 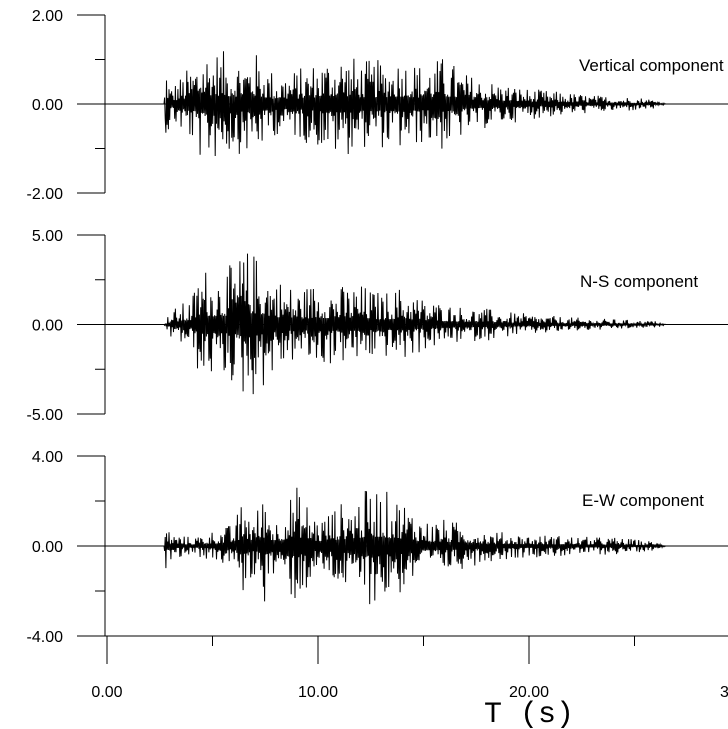 What do you see at coordinates (45, 637) in the screenshot?
I see `y-tick-label: -4.00` at bounding box center [45, 637].